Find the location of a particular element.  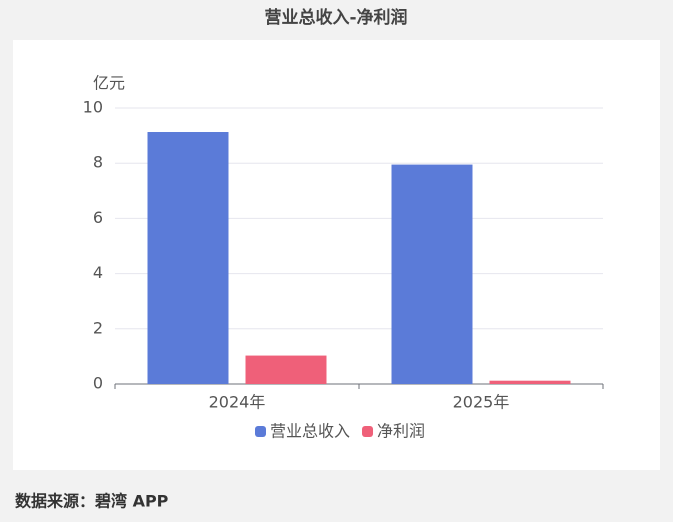

y-axis-unit: 亿元 is located at coordinates (109, 83).